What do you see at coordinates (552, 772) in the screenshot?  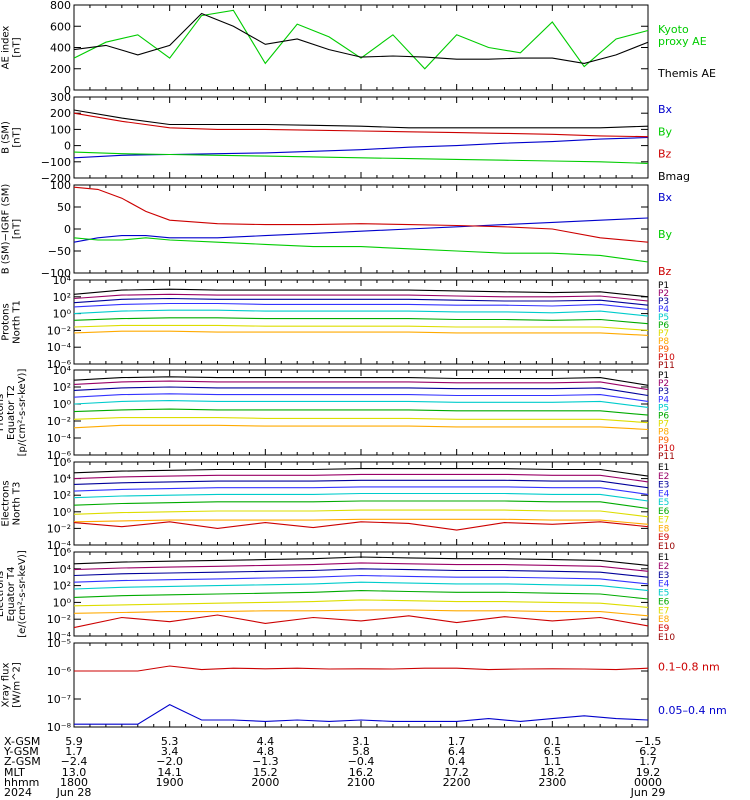 I see `ephemeris-cell: 18.2` at bounding box center [552, 772].